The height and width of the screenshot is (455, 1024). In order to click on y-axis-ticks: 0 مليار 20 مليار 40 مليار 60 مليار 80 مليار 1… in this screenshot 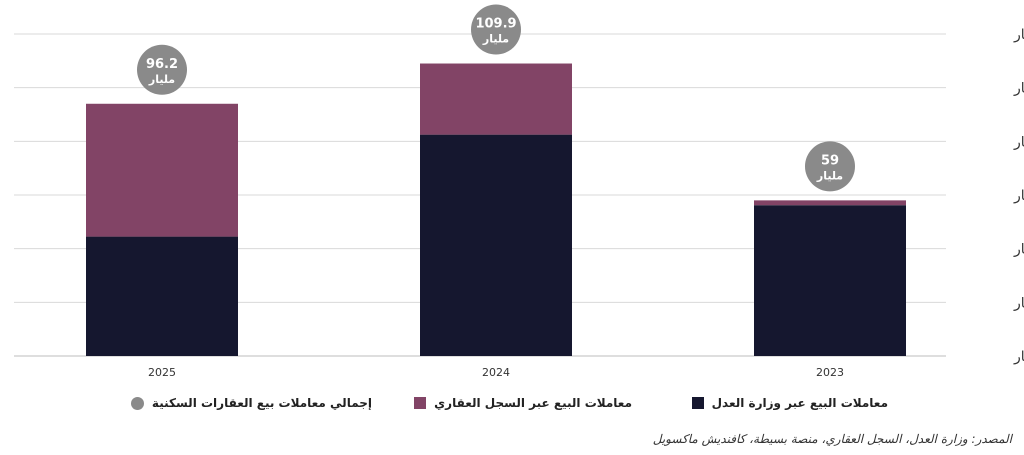, I will do `click(1018, 196)`.